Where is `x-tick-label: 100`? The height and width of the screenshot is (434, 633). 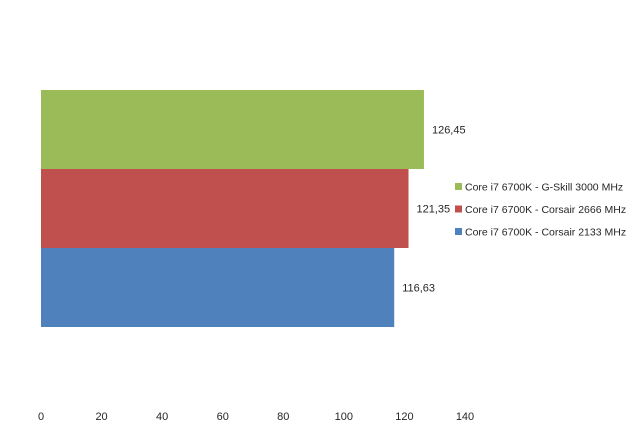 x-tick-label: 100 is located at coordinates (344, 417).